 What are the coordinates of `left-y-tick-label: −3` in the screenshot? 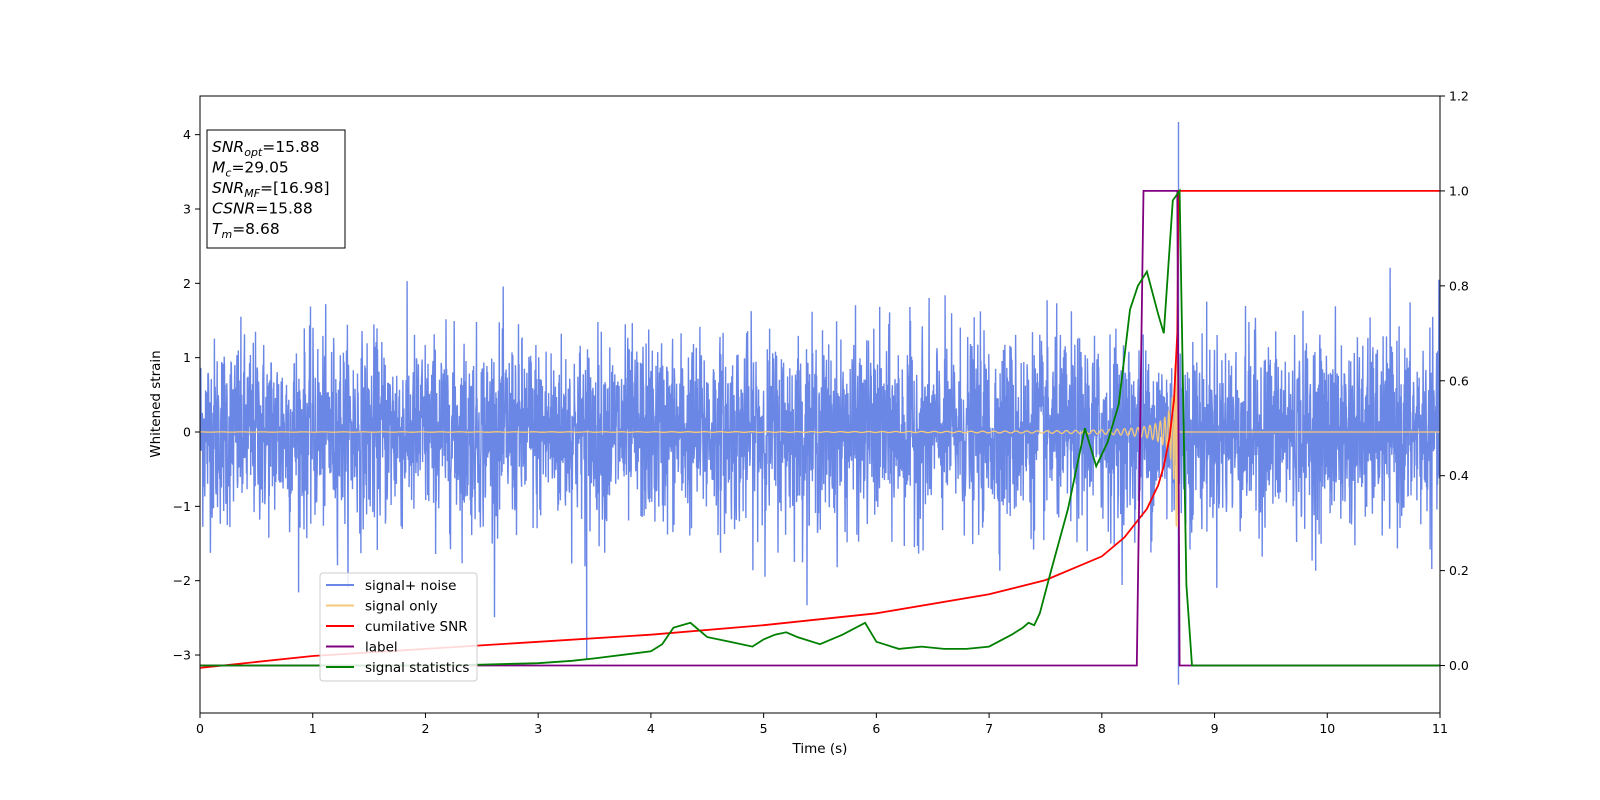 It's located at (182, 655).